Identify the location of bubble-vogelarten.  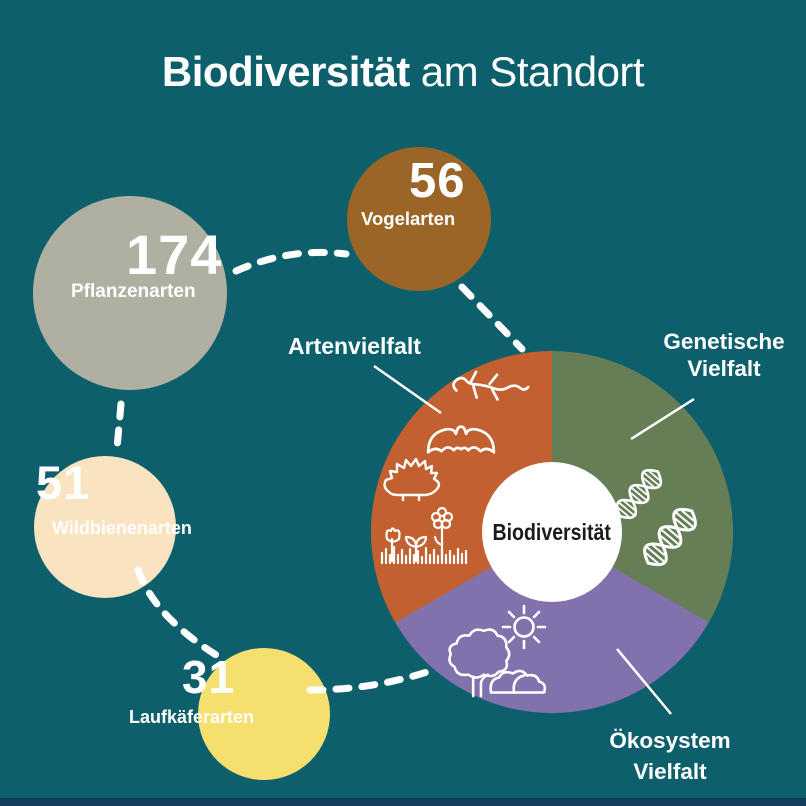
(419, 219).